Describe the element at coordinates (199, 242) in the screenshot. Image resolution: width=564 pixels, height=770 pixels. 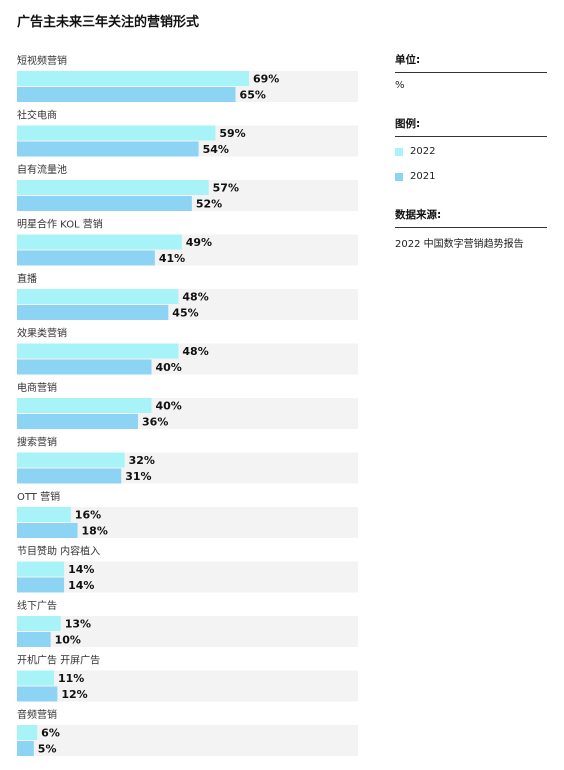
I see `data-label-2022: 49%` at that location.